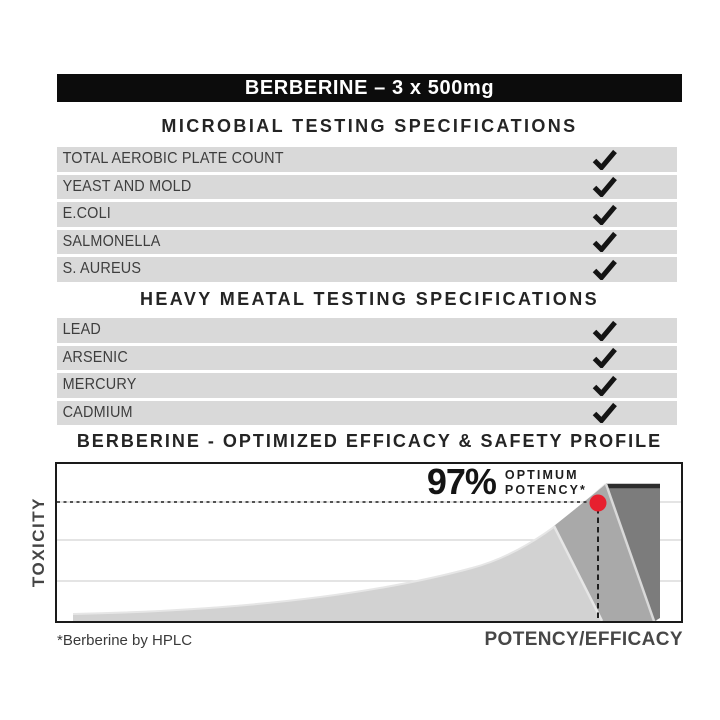 The image size is (720, 720). I want to click on table-row: MERCURY, so click(367, 385).